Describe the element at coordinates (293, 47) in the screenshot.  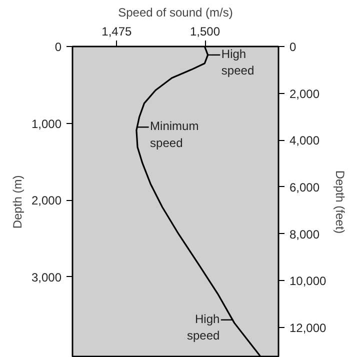
I see `y2-tick-label: 0` at that location.